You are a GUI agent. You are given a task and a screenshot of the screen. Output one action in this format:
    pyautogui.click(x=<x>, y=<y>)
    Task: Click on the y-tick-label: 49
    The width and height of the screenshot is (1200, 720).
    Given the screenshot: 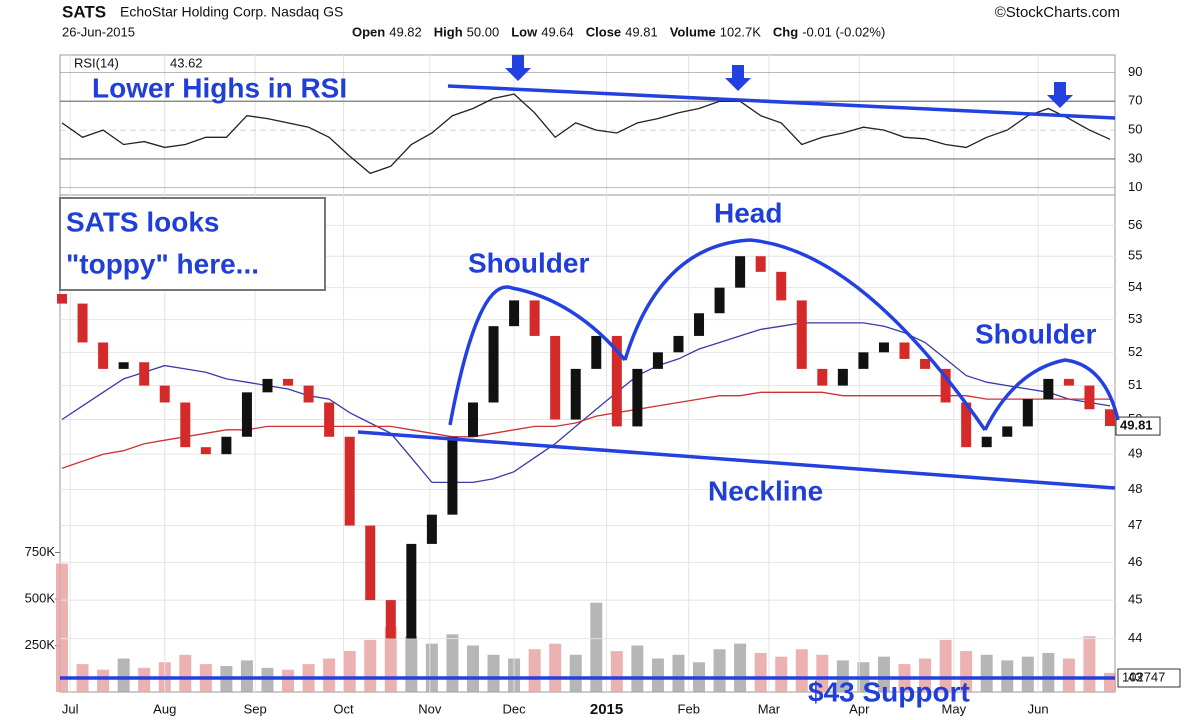 What is the action you would take?
    pyautogui.click(x=1135, y=453)
    